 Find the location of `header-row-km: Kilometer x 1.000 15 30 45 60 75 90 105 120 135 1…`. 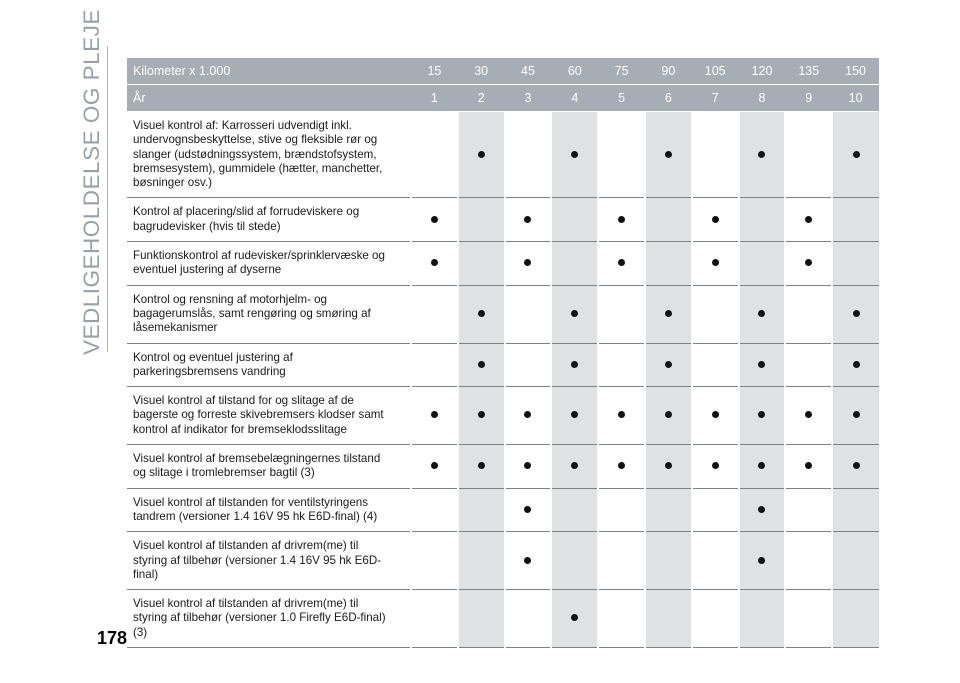

header-row-km: Kilometer x 1.000 15 30 45 60 75 90 105 120 135 1… is located at coordinates (503, 71).